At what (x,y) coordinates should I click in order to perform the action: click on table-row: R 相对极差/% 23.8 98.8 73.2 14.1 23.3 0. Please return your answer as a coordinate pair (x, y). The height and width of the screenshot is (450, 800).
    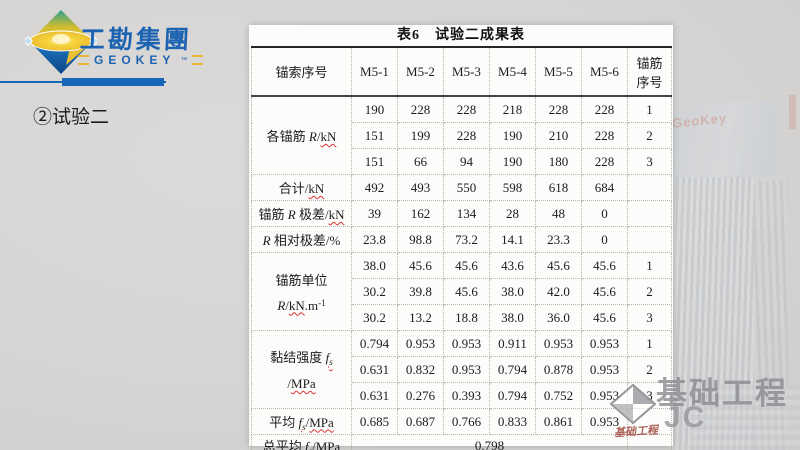
    Looking at the image, I should click on (461, 239).